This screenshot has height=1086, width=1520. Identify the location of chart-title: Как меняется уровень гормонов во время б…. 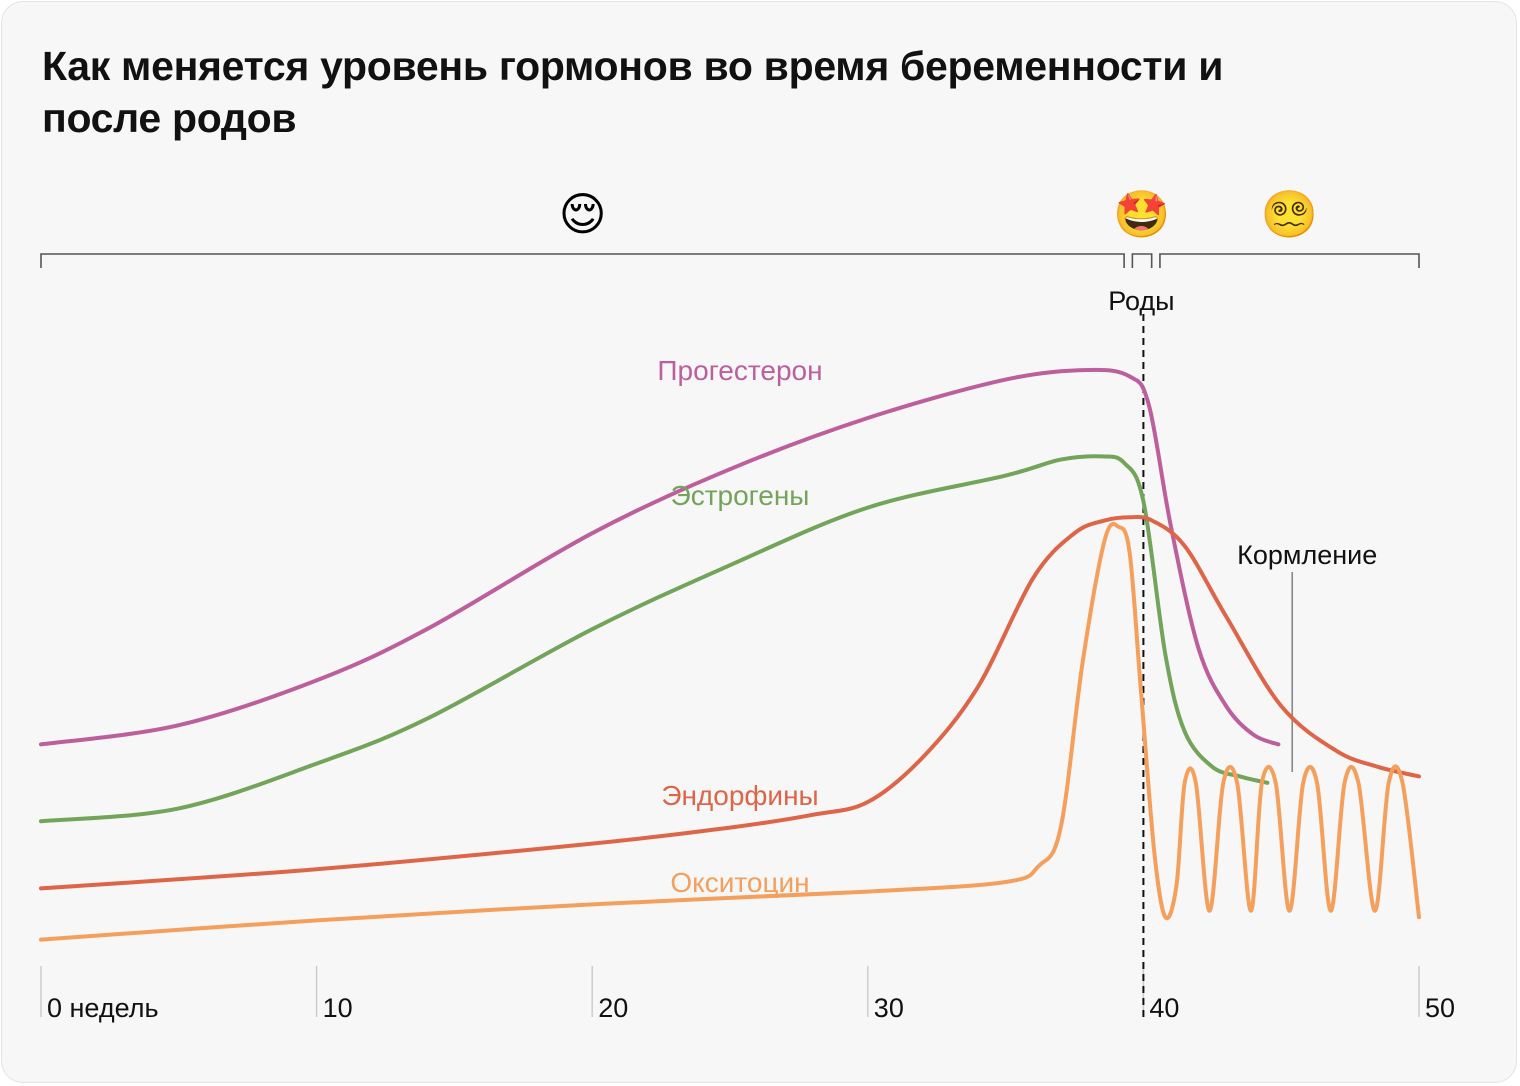
(633, 92).